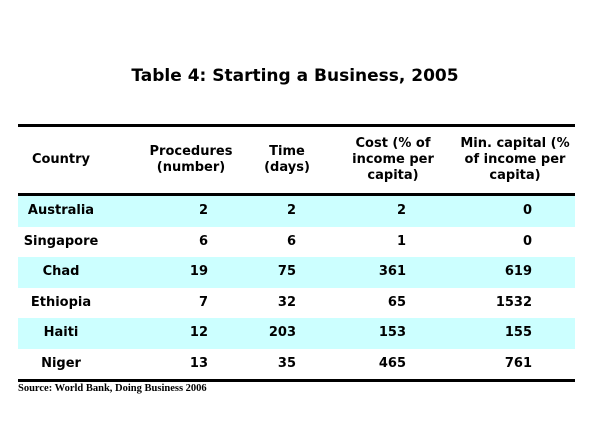 This screenshot has height=443, width=590. Describe the element at coordinates (61, 272) in the screenshot. I see `country-cell: Chad` at that location.